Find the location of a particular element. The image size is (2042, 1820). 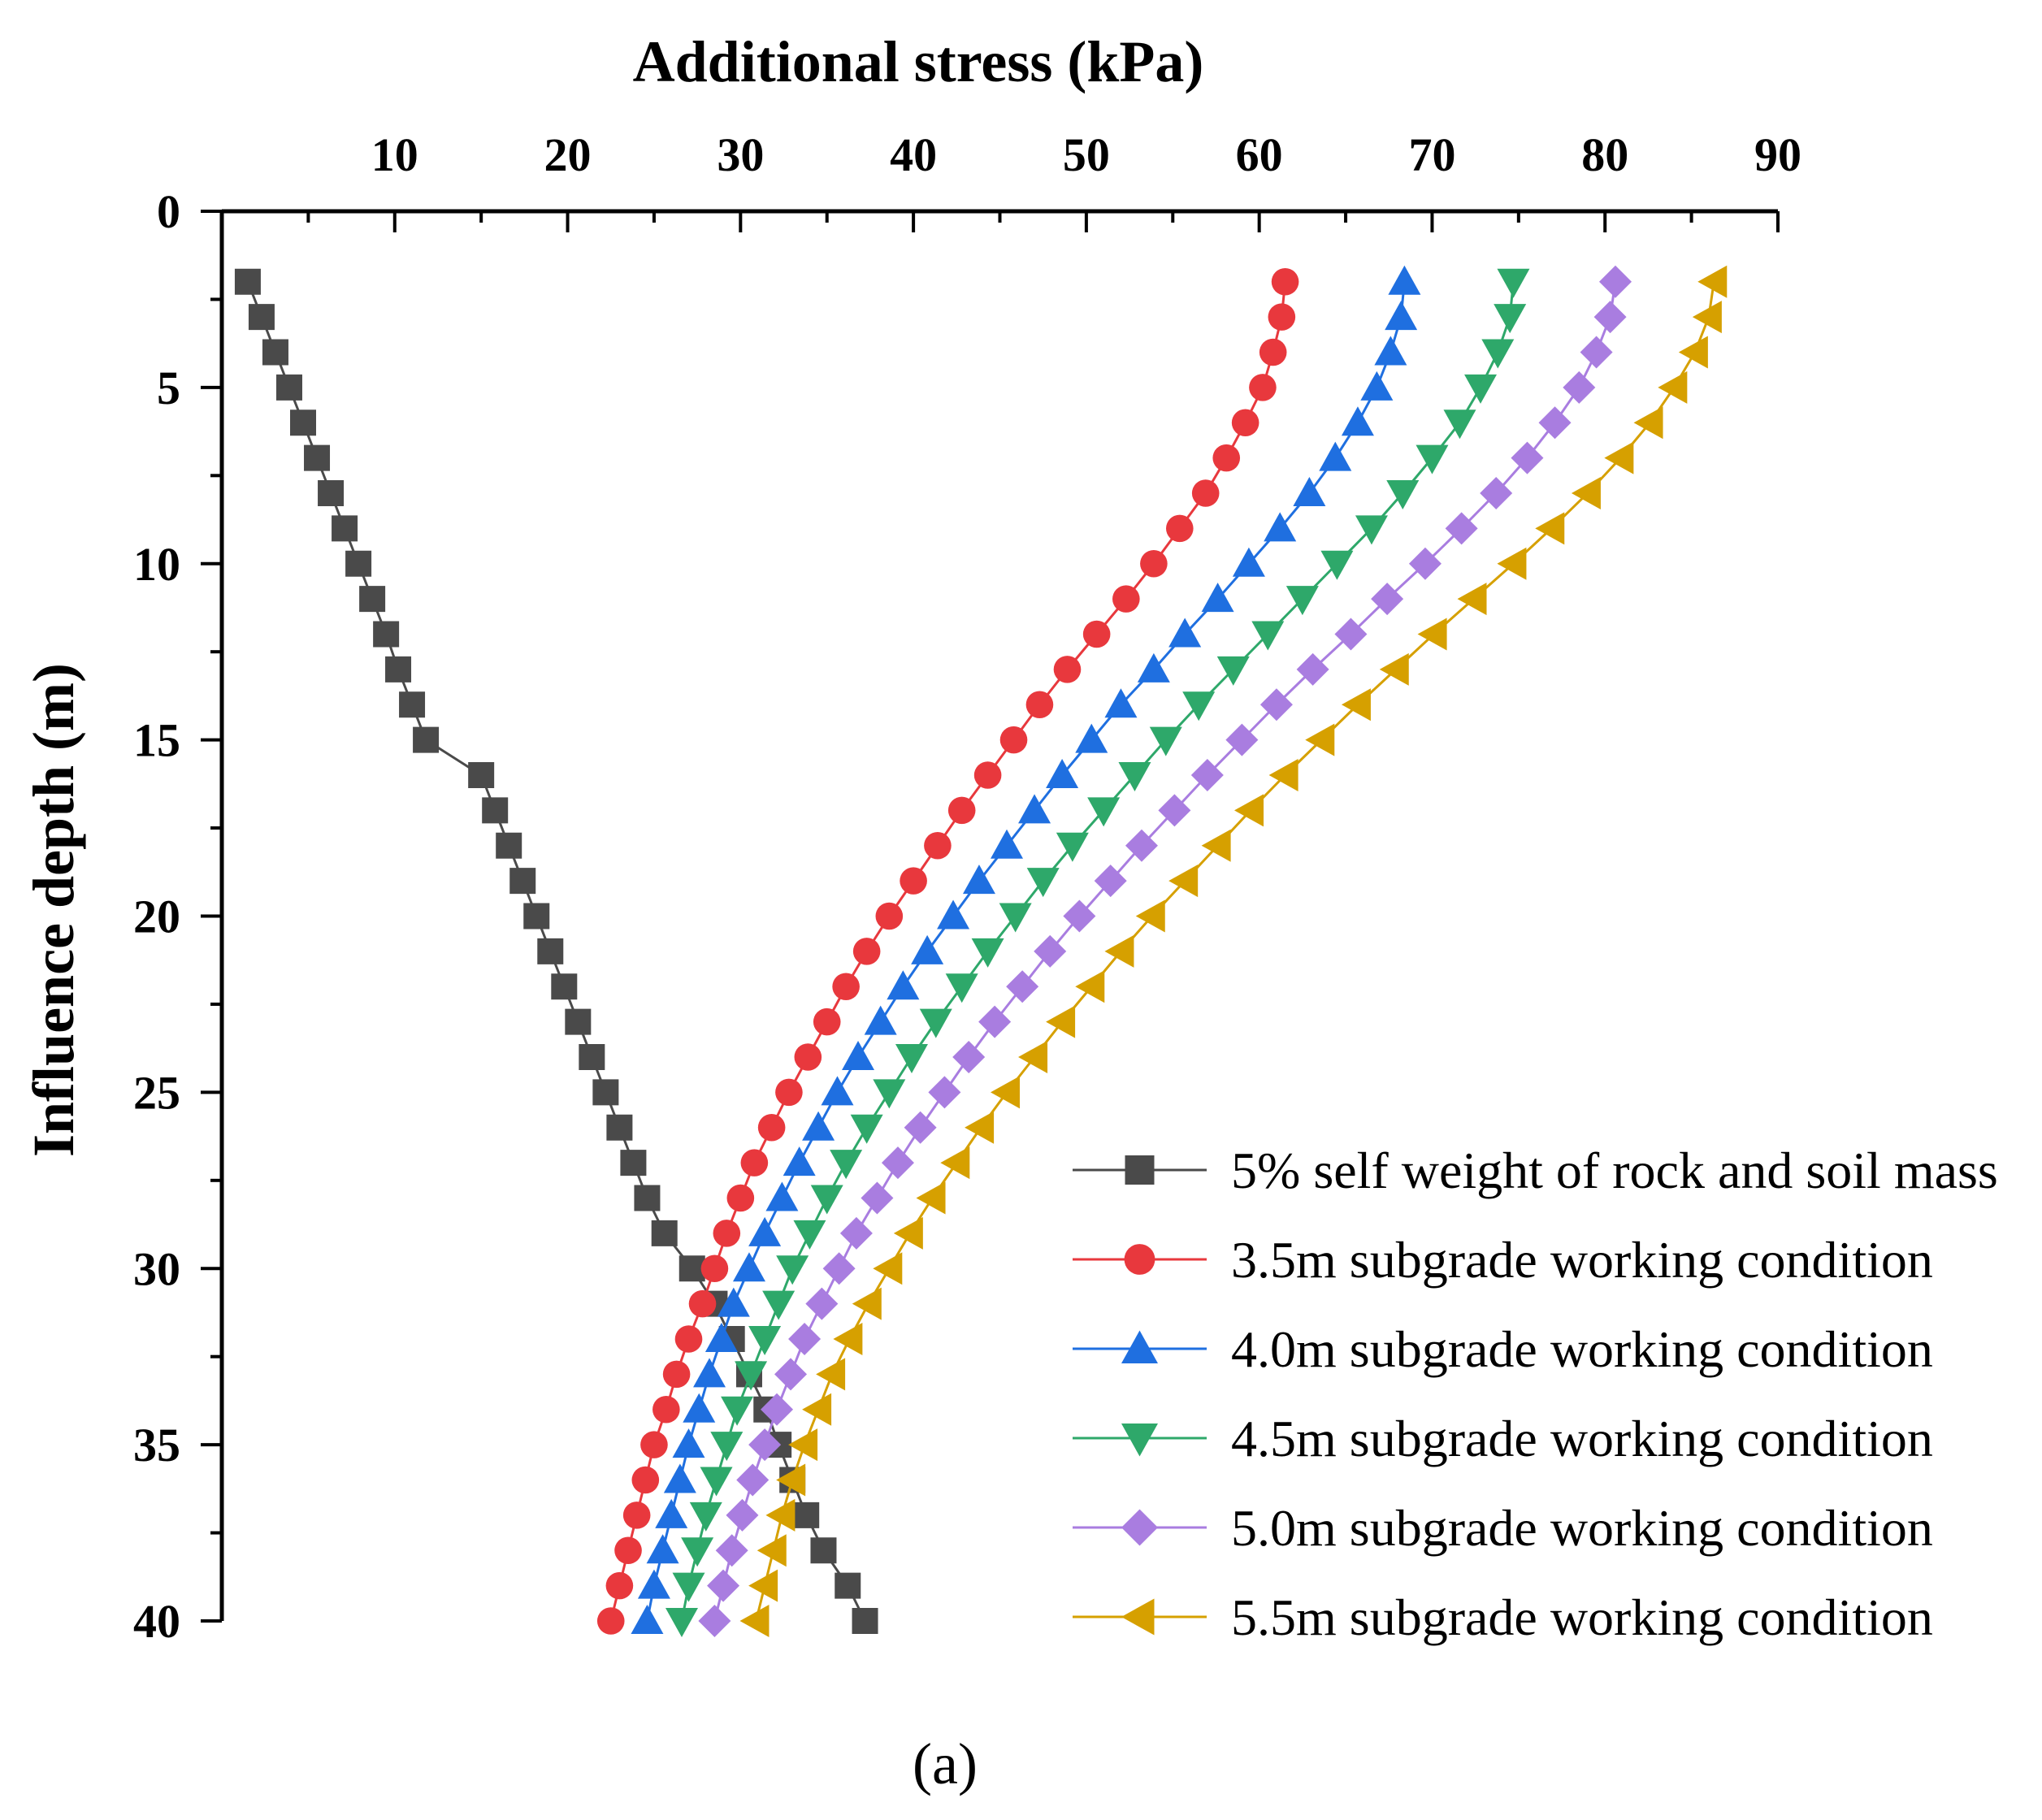

y-tick-label: 20 is located at coordinates (156, 916).